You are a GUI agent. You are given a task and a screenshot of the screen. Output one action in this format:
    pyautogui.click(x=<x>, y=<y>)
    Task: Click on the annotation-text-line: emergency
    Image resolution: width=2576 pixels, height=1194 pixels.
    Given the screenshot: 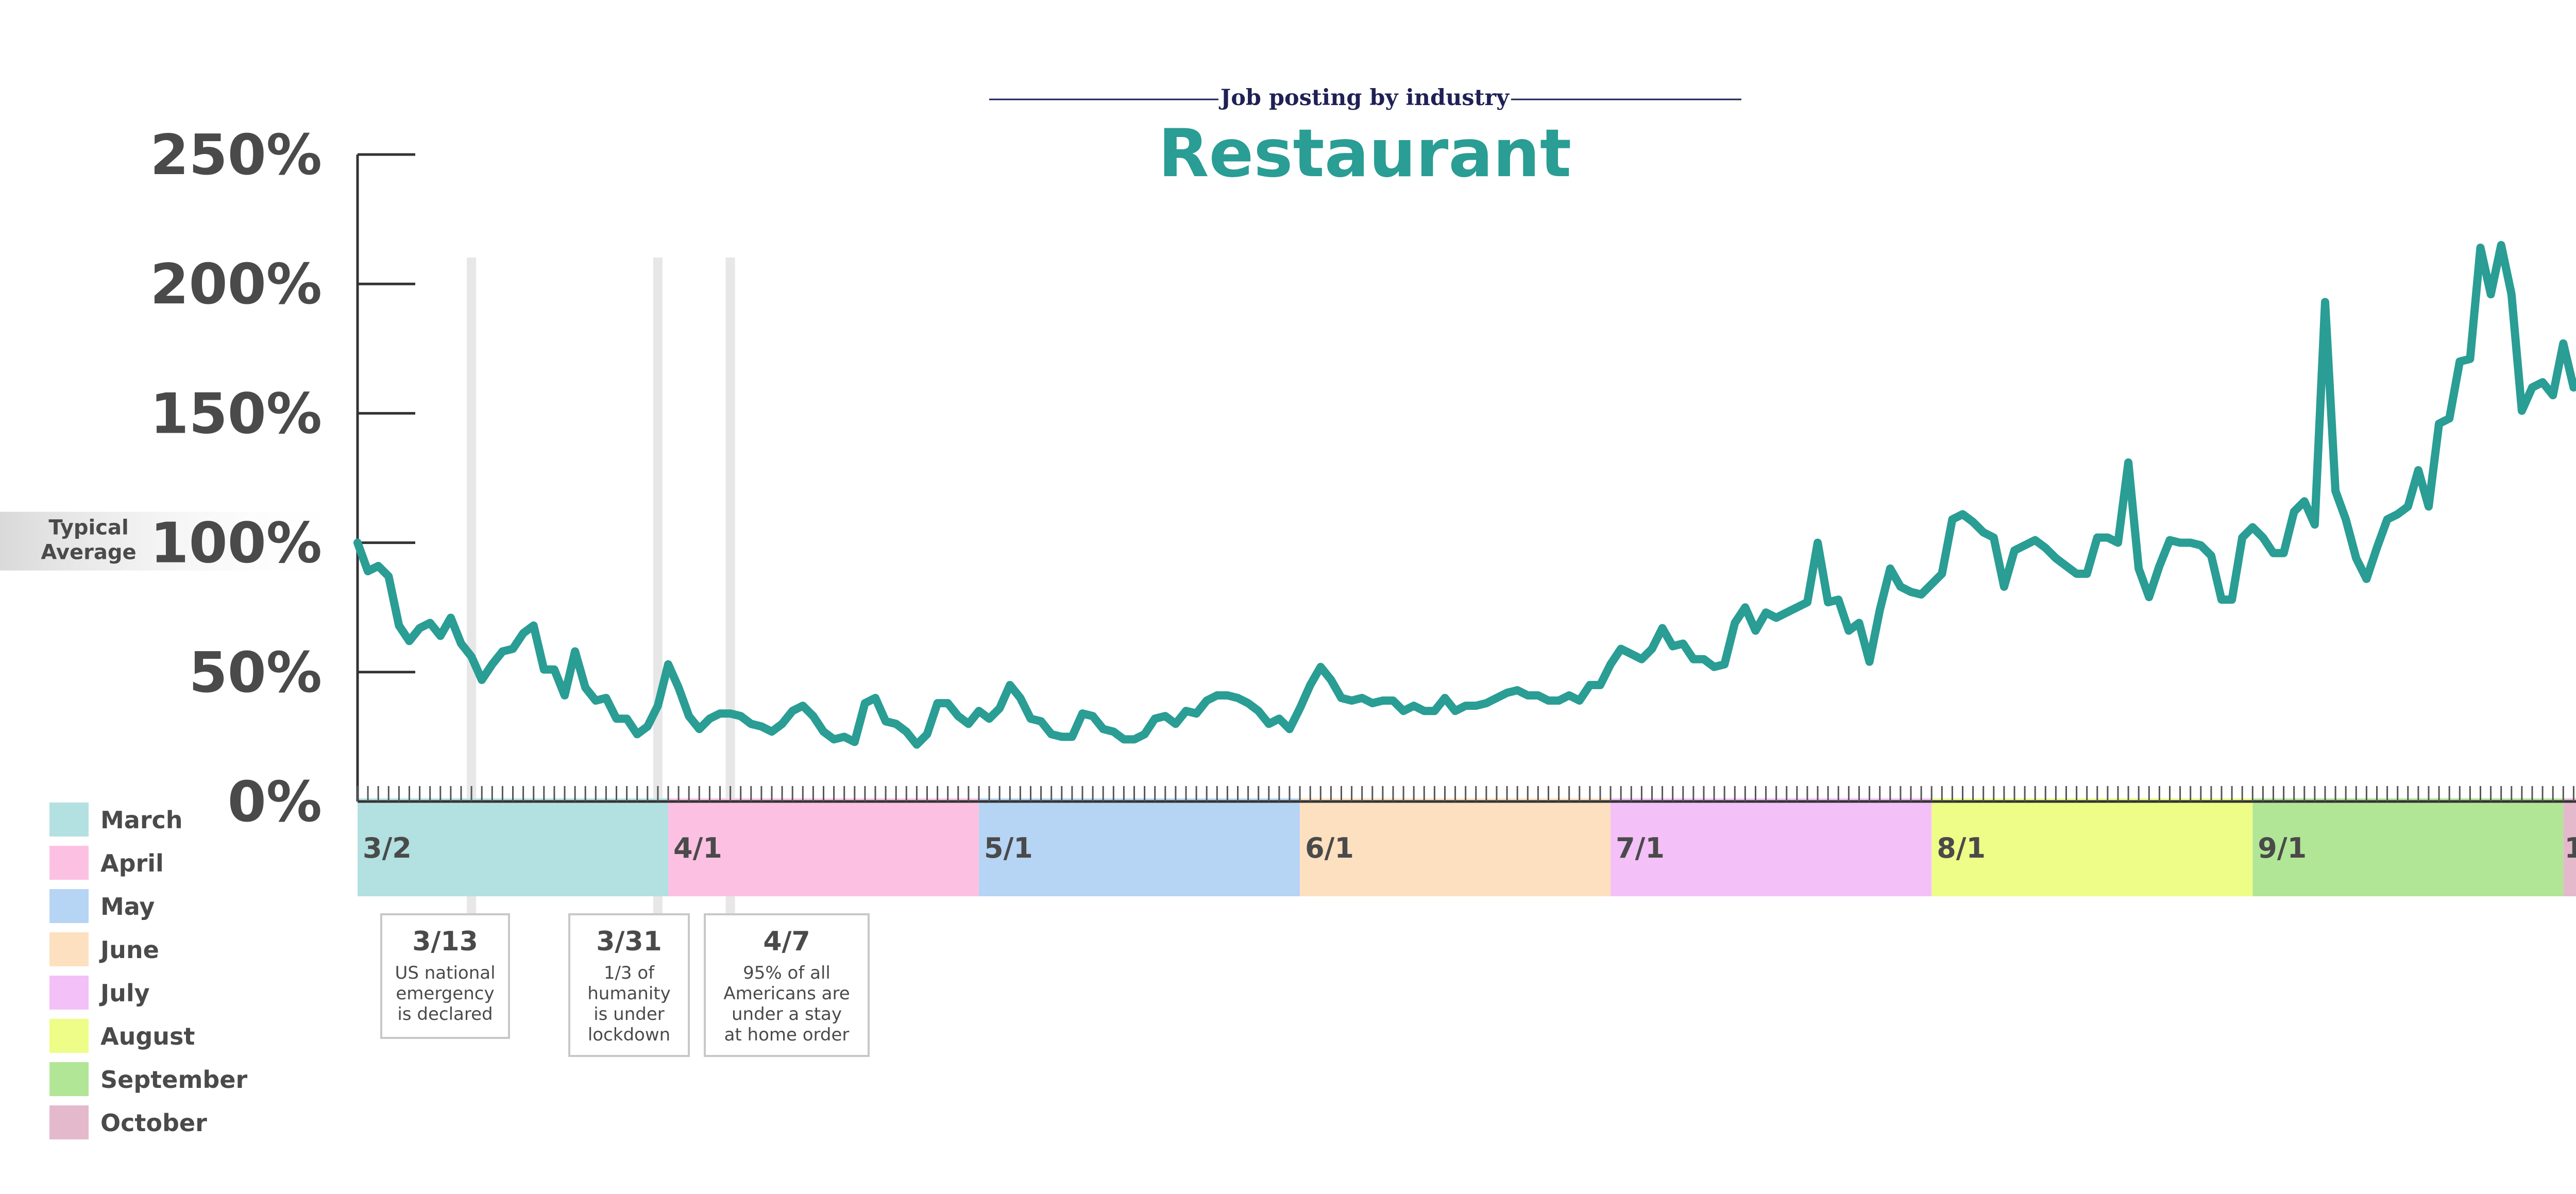 What is the action you would take?
    pyautogui.click(x=445, y=993)
    